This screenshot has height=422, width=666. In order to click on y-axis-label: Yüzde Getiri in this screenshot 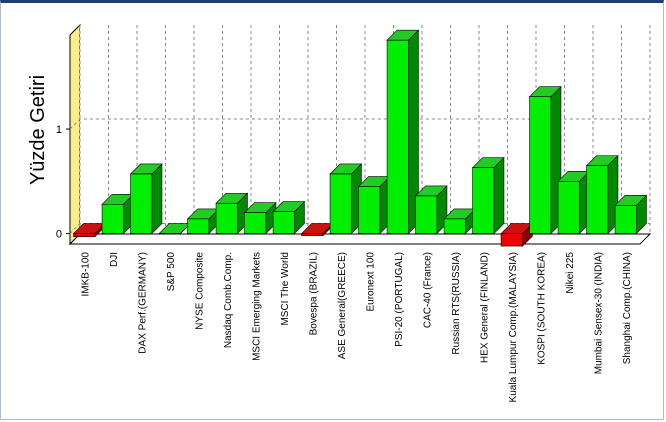, I will do `click(38, 130)`.